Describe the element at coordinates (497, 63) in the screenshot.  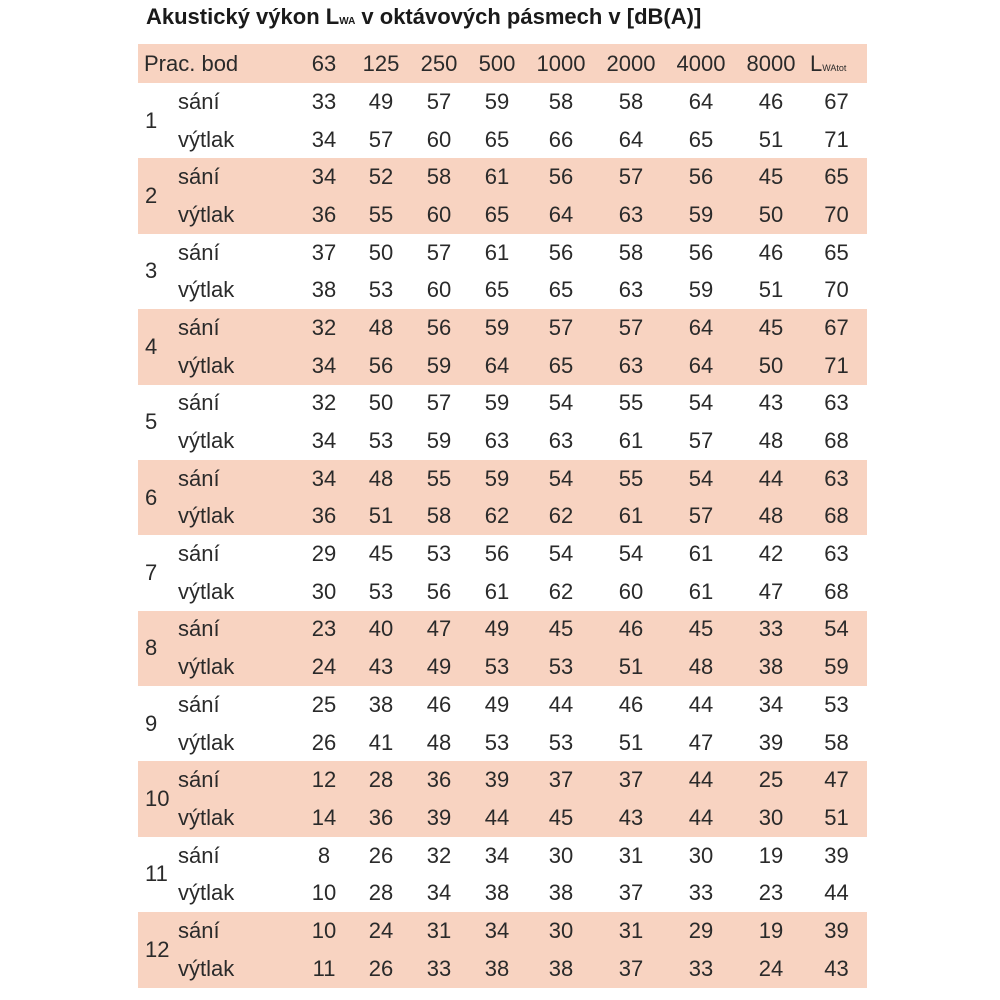
I see `header-band: 500` at that location.